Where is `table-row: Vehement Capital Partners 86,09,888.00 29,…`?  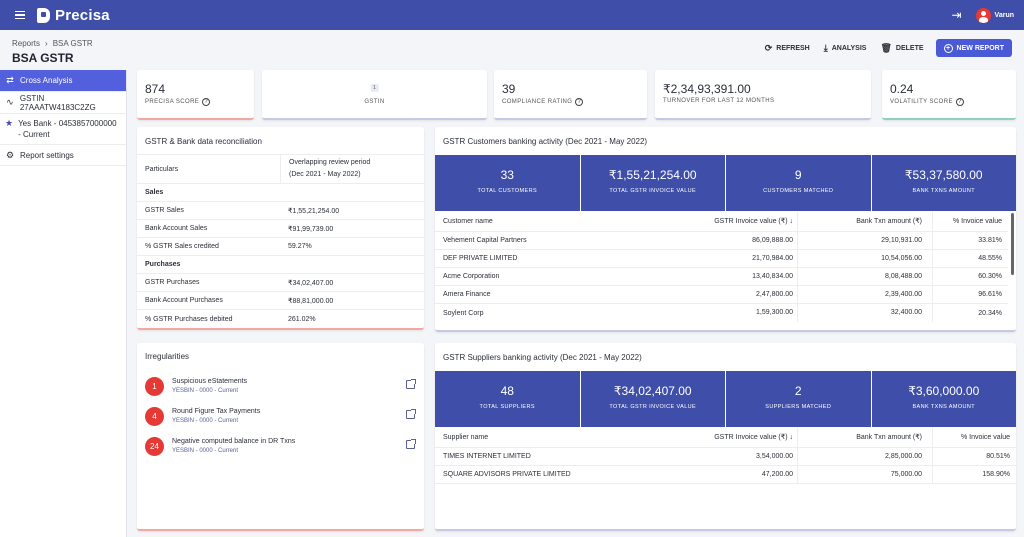 table-row: Vehement Capital Partners 86,09,888.00 29,… is located at coordinates (721, 240).